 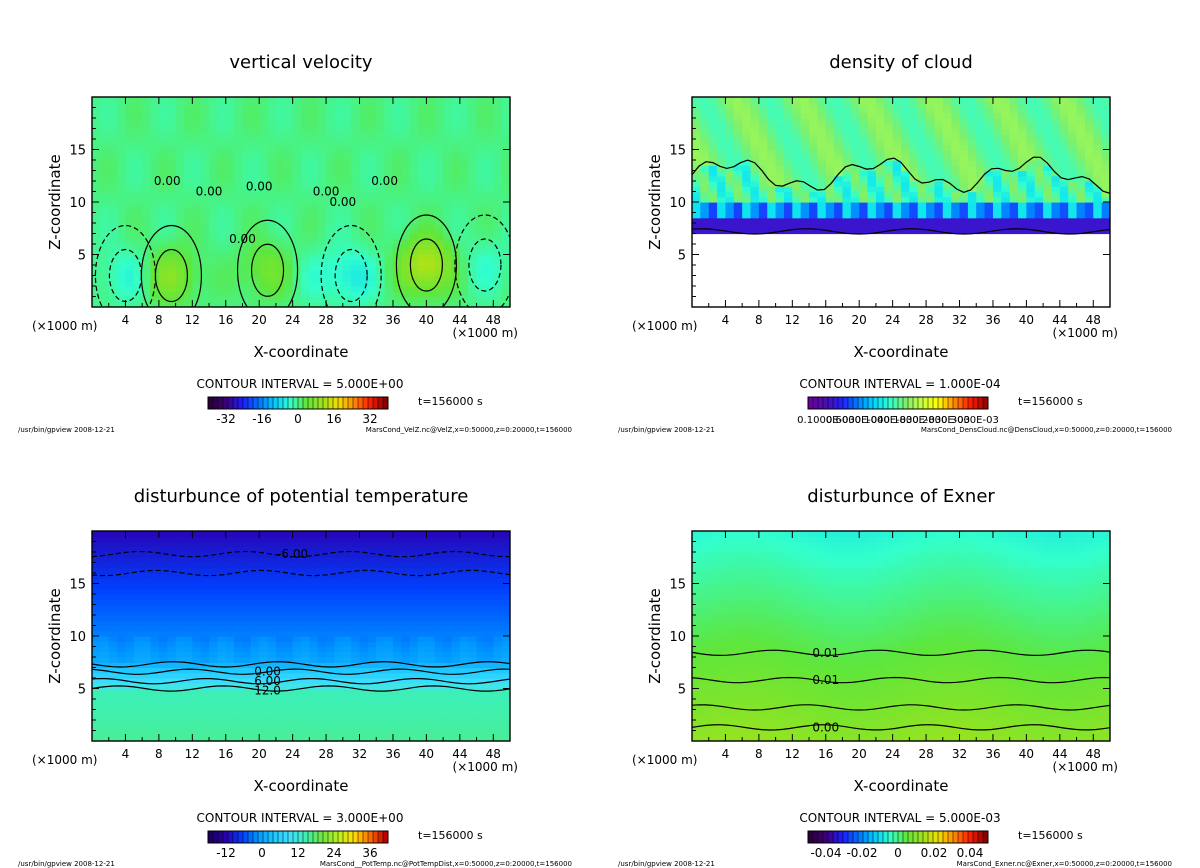 I want to click on x-tick-label: 8, so click(x=759, y=320).